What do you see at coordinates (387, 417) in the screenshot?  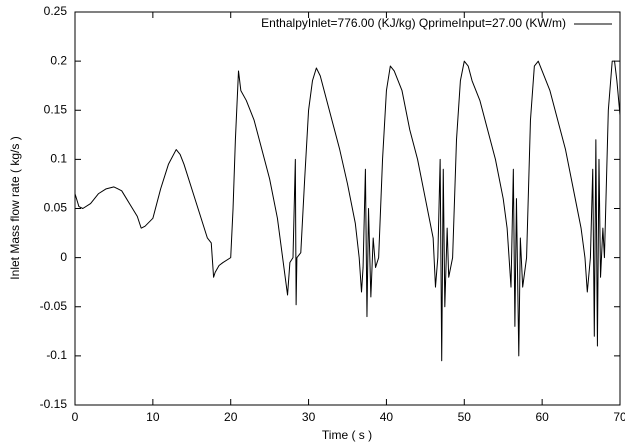 I see `x-tick-label: 40` at bounding box center [387, 417].